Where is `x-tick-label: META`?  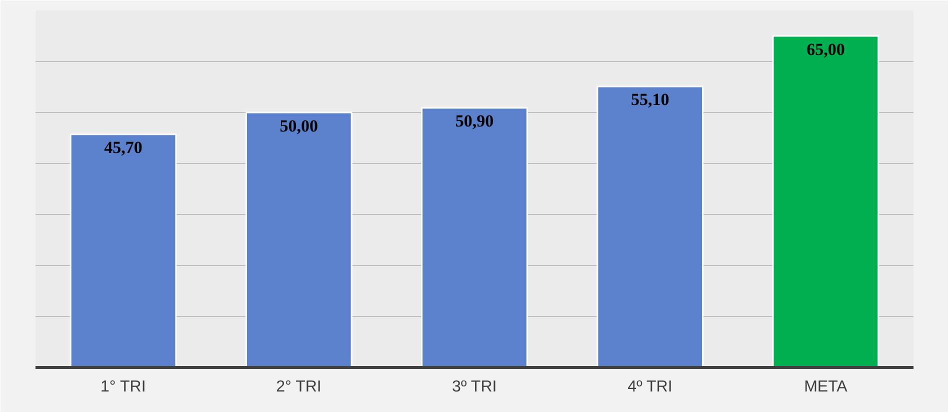 x-tick-label: META is located at coordinates (826, 387).